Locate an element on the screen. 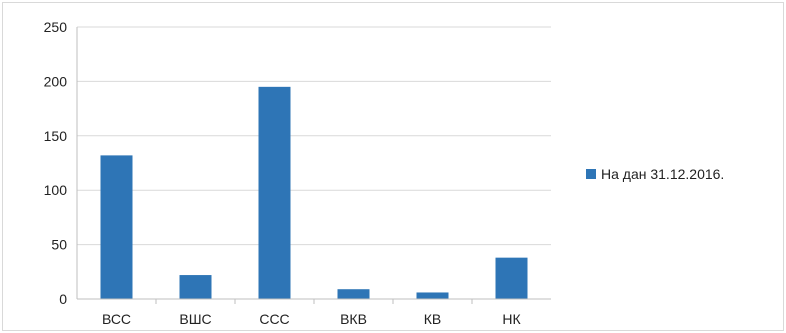  y-tick-label: 50 is located at coordinates (59, 245).